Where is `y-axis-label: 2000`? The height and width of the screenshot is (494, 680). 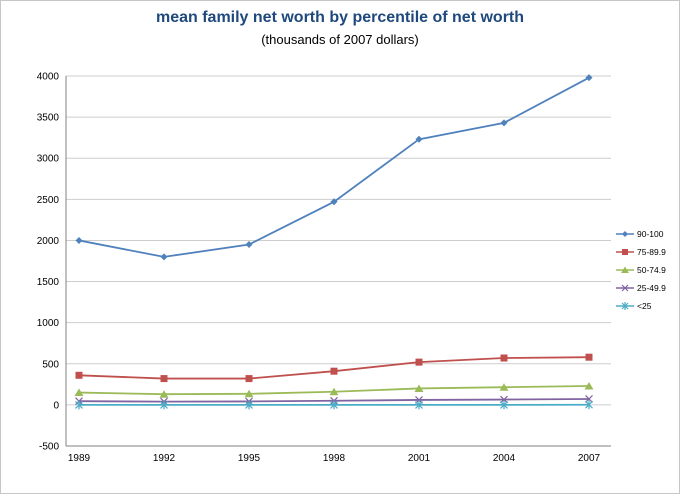 y-axis-label: 2000 is located at coordinates (48, 241).